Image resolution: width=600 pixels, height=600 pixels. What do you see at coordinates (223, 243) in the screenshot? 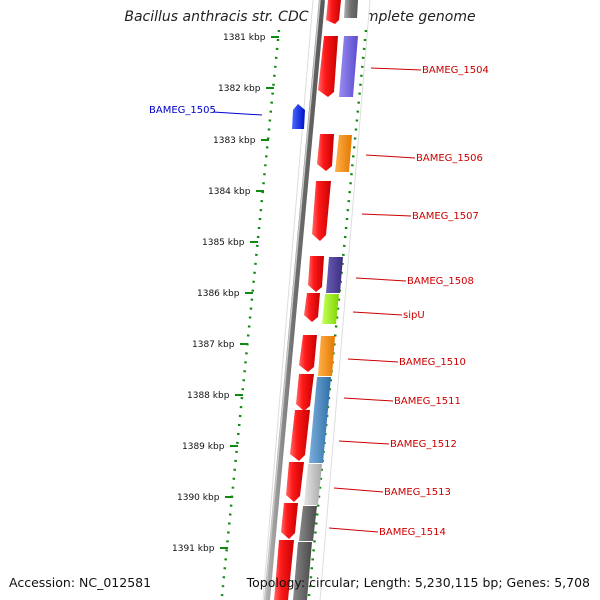
I see `kbp-label: 1385 kbp` at bounding box center [223, 243].